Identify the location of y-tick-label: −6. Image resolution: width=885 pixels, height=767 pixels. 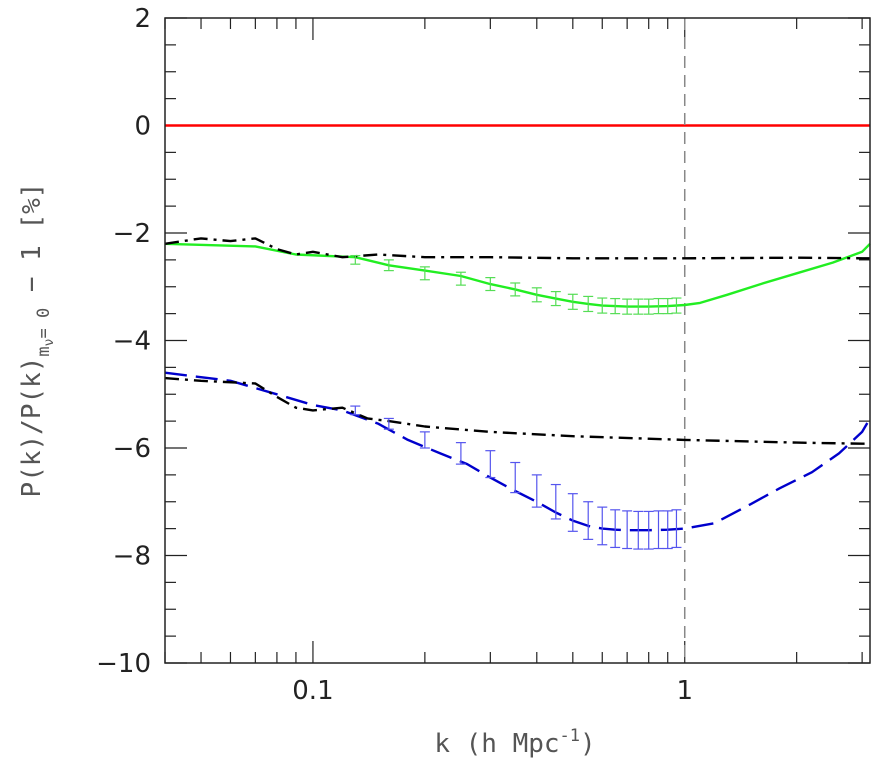
(132, 449).